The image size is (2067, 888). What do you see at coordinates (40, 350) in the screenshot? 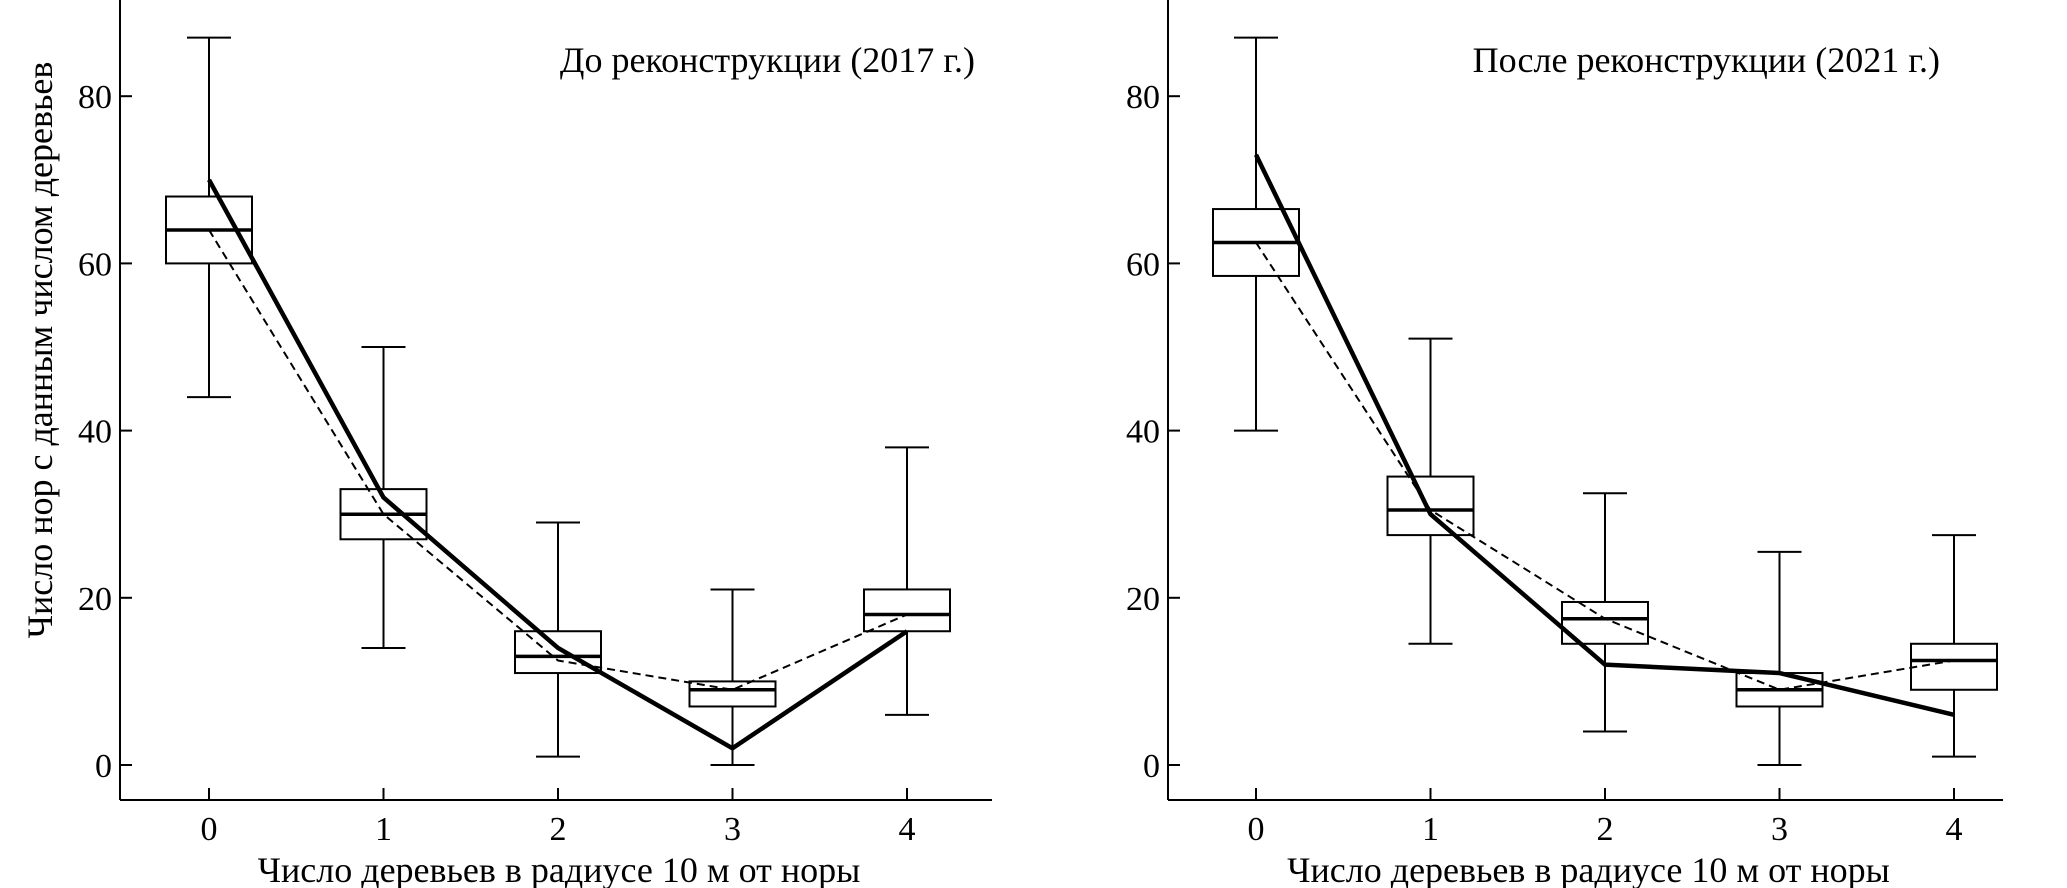
I see `y-axis-title: Число нор с данным числом деревьев` at bounding box center [40, 350].